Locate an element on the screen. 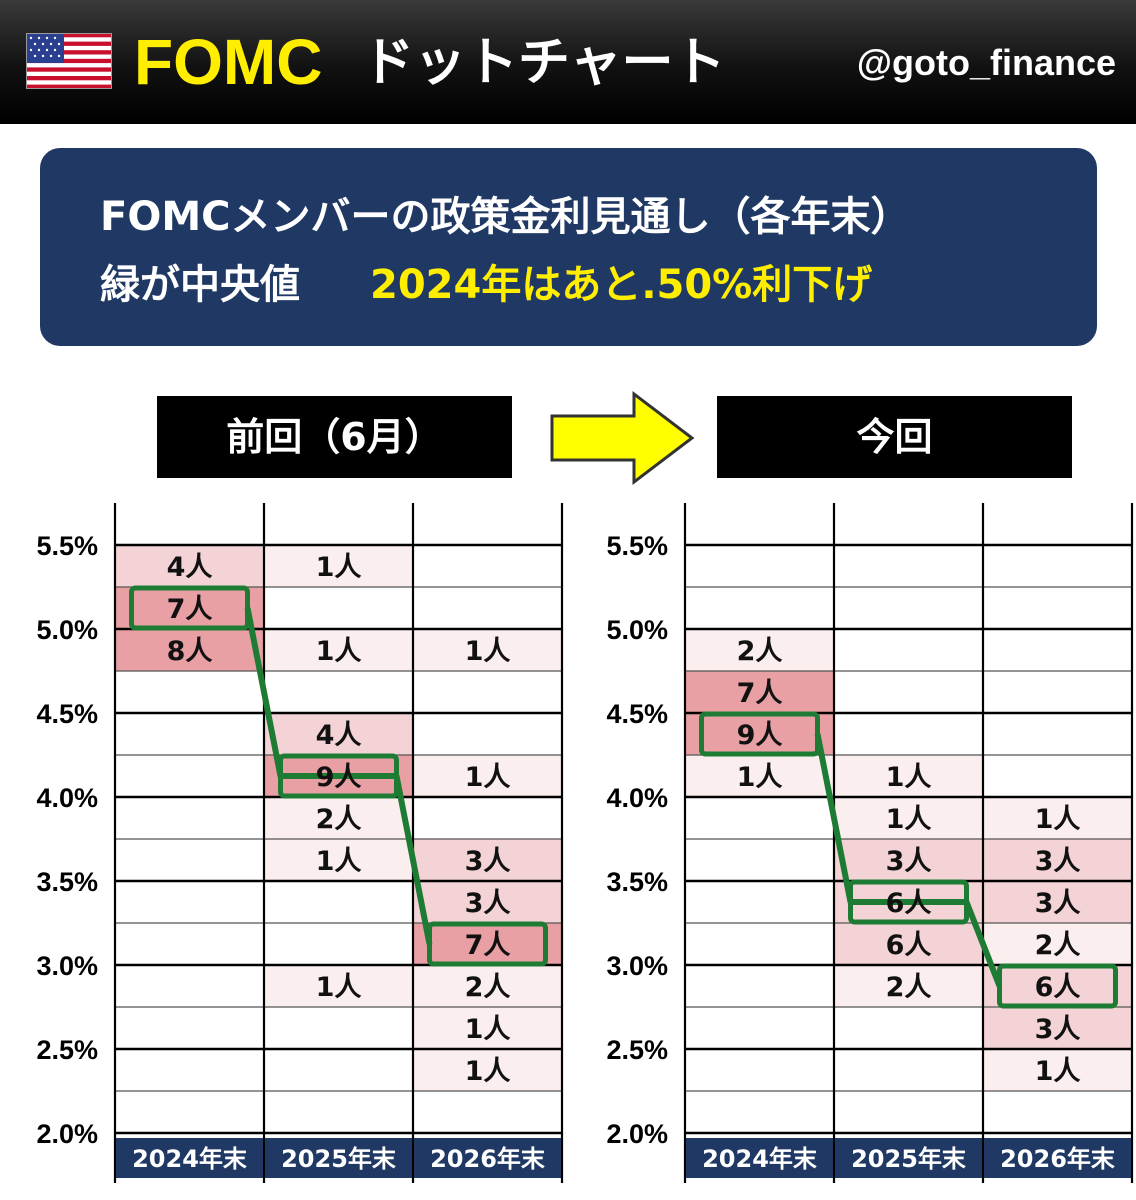  banner-line-2-highlight: 2024年はあと.50%利下げ is located at coordinates (621, 285).